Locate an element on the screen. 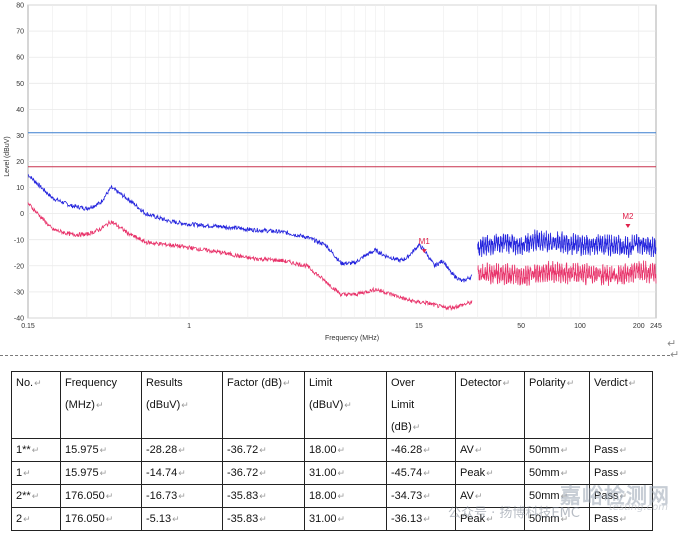 The image size is (680, 538). table-header-cell: Factor (dB)↵ is located at coordinates (263, 405).